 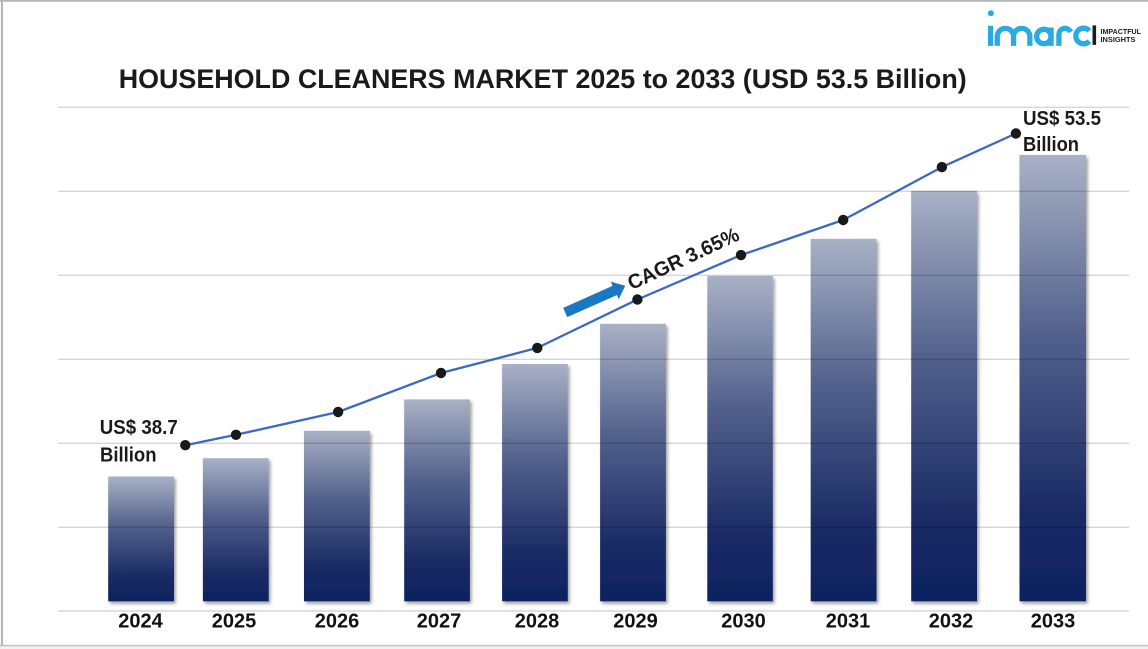 I want to click on svg-text: 2027, so click(x=439, y=622).